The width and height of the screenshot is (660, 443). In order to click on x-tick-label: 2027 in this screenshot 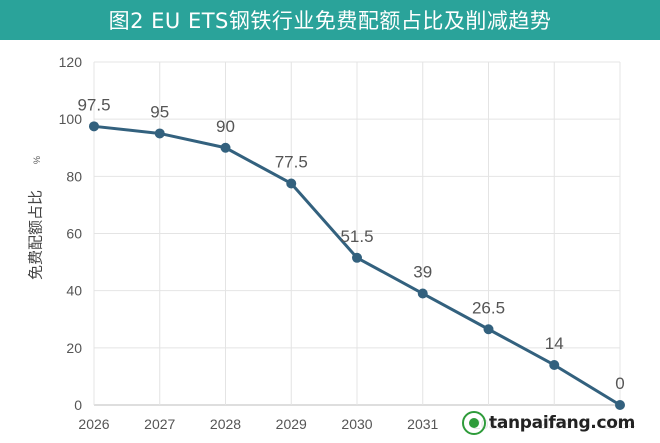, I will do `click(159, 424)`.